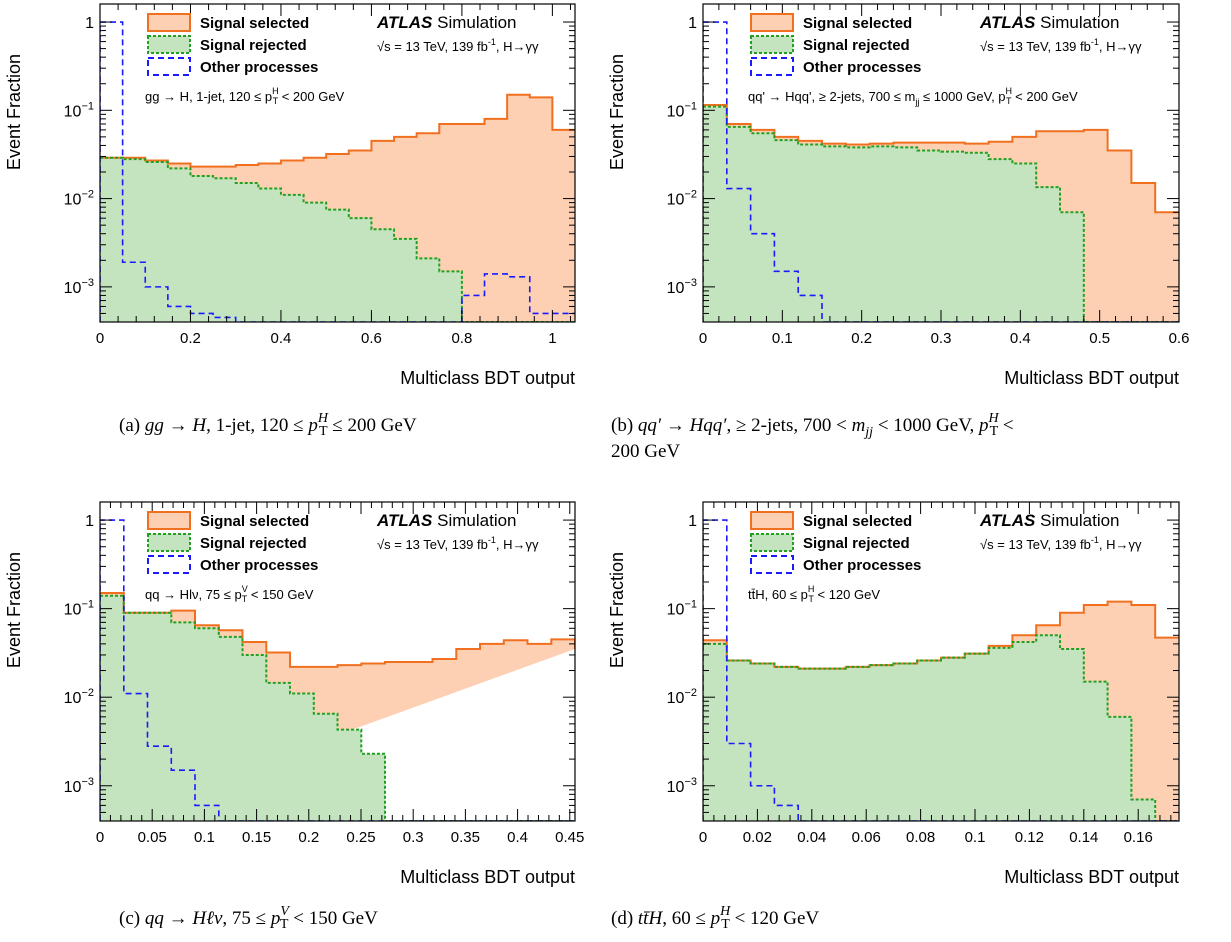 Image resolution: width=1231 pixels, height=942 pixels. What do you see at coordinates (1099, 338) in the screenshot?
I see `x-tick-label: 0.5` at bounding box center [1099, 338].